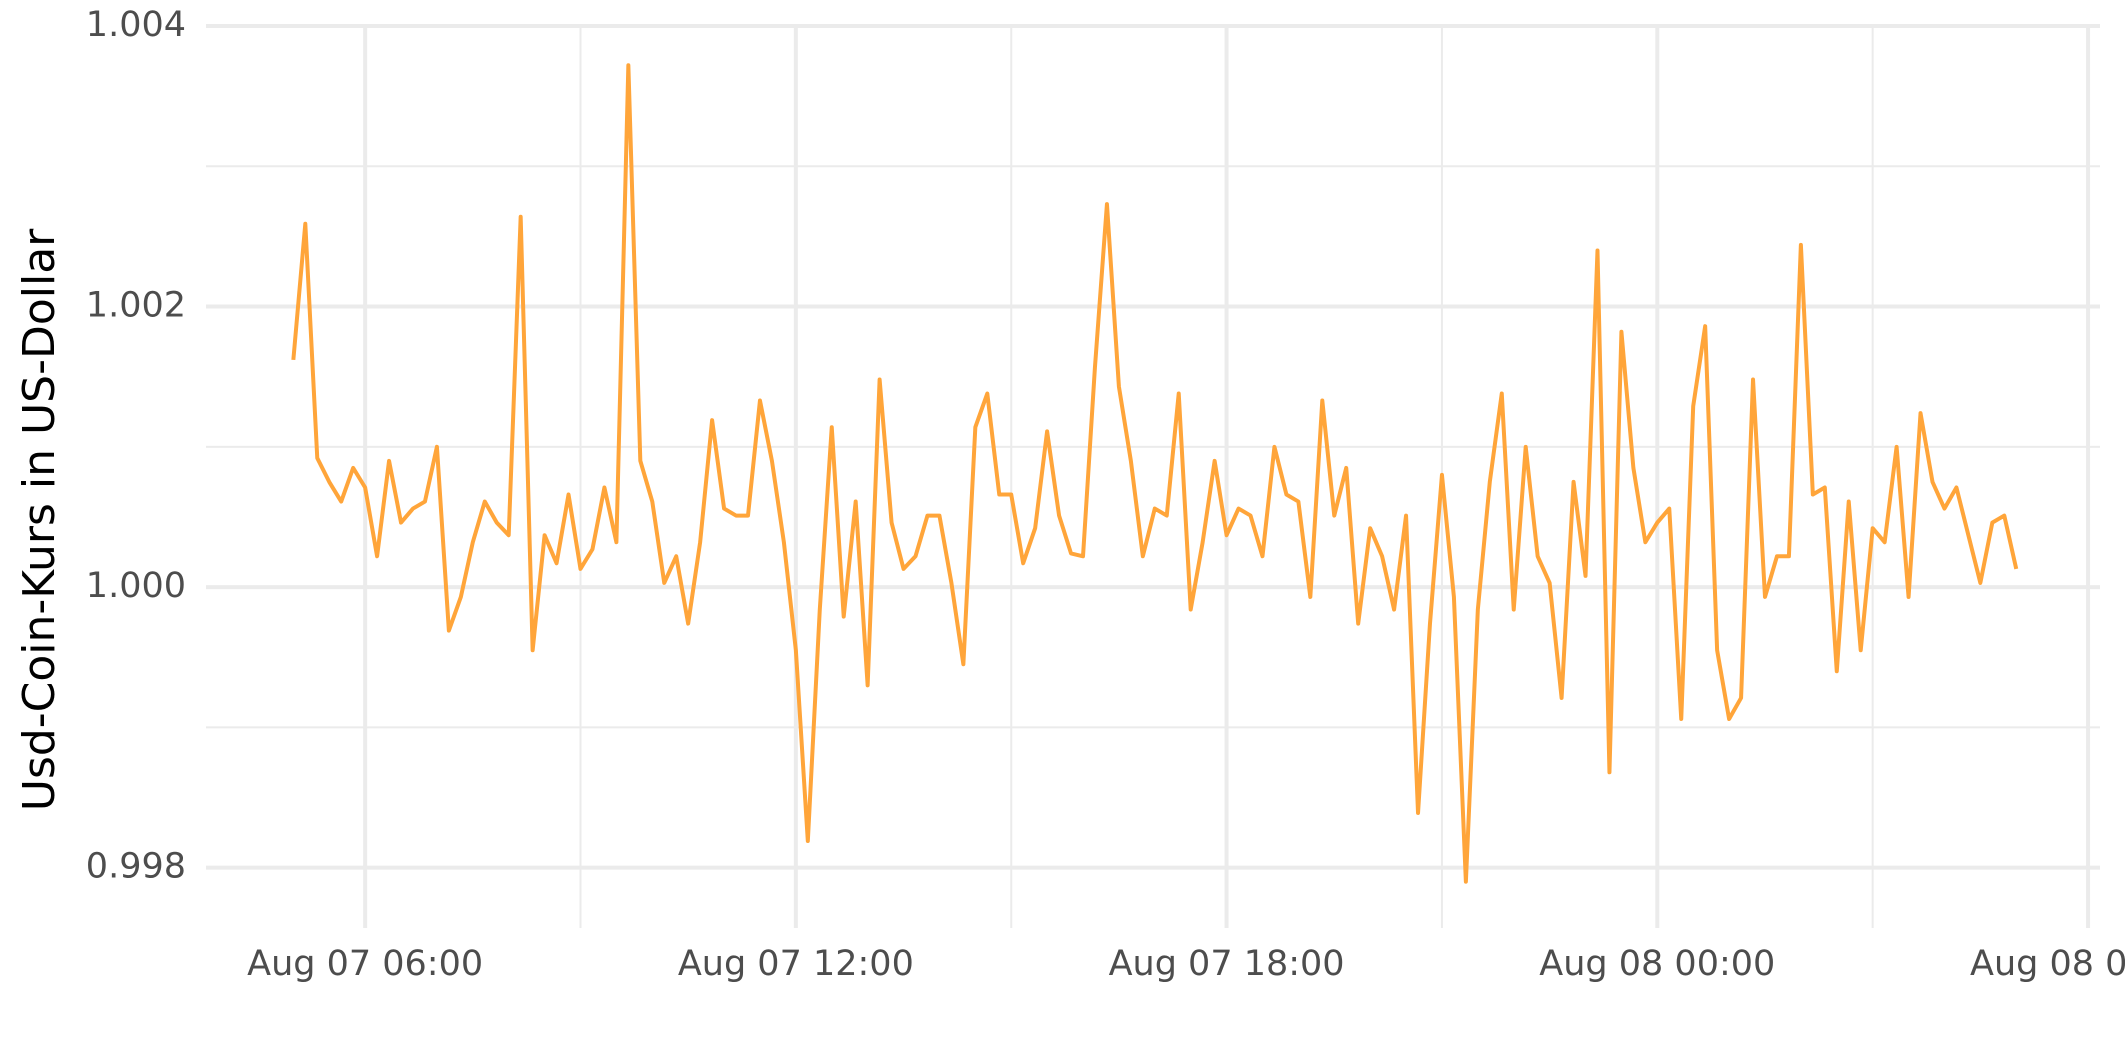 This screenshot has height=1062, width=2125. I want to click on x-tick-label: Aug 08 00:00, so click(1657, 964).